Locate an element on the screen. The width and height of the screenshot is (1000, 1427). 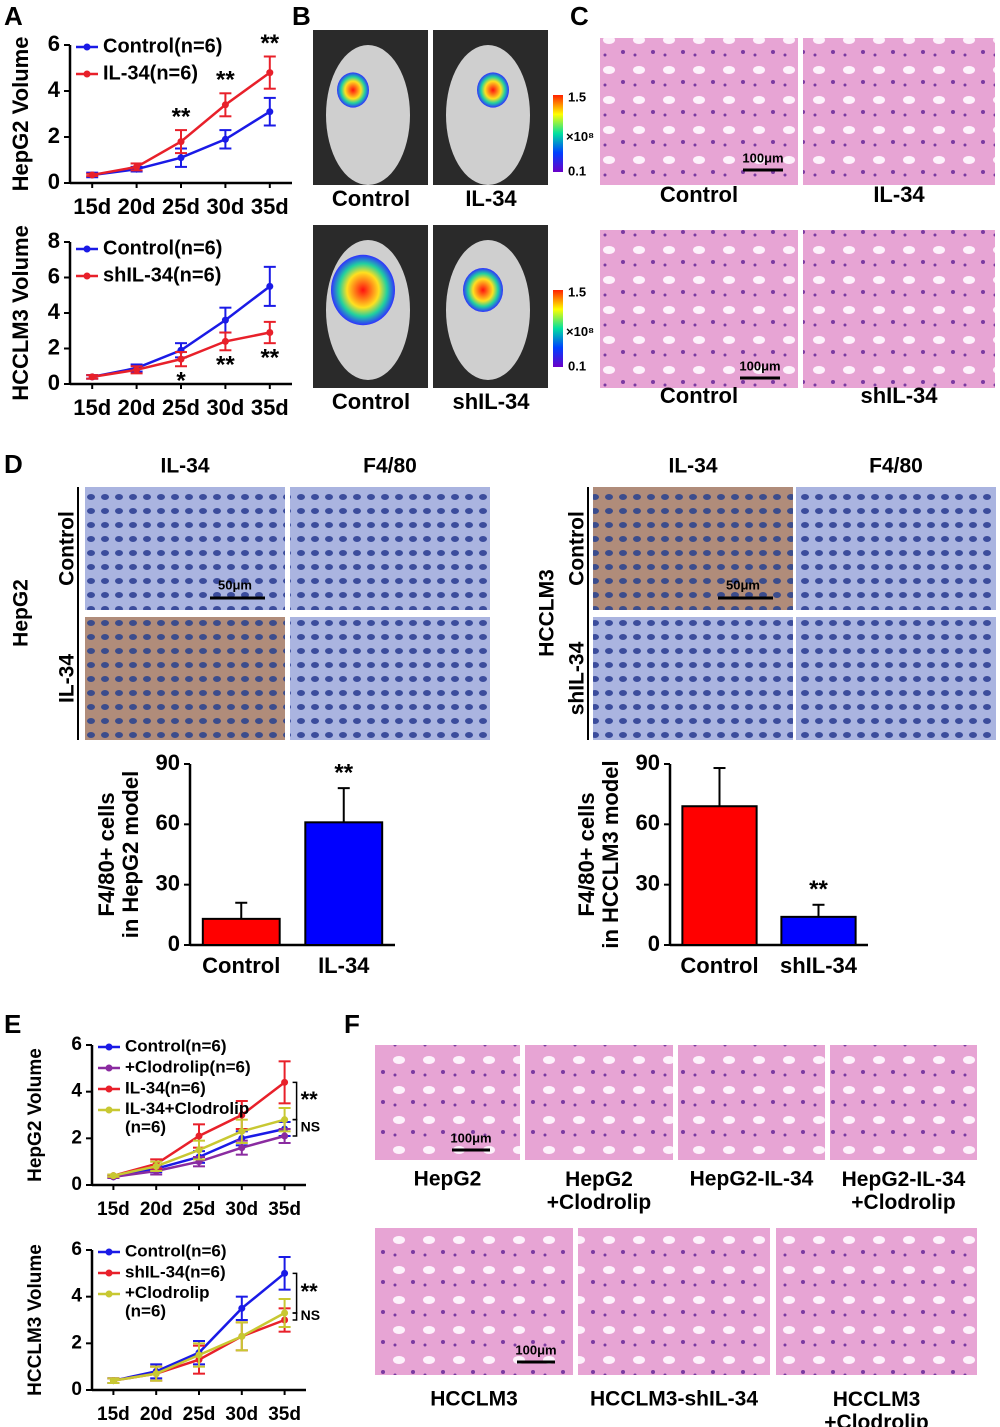
label: HCCLM3 is located at coordinates (474, 1399).